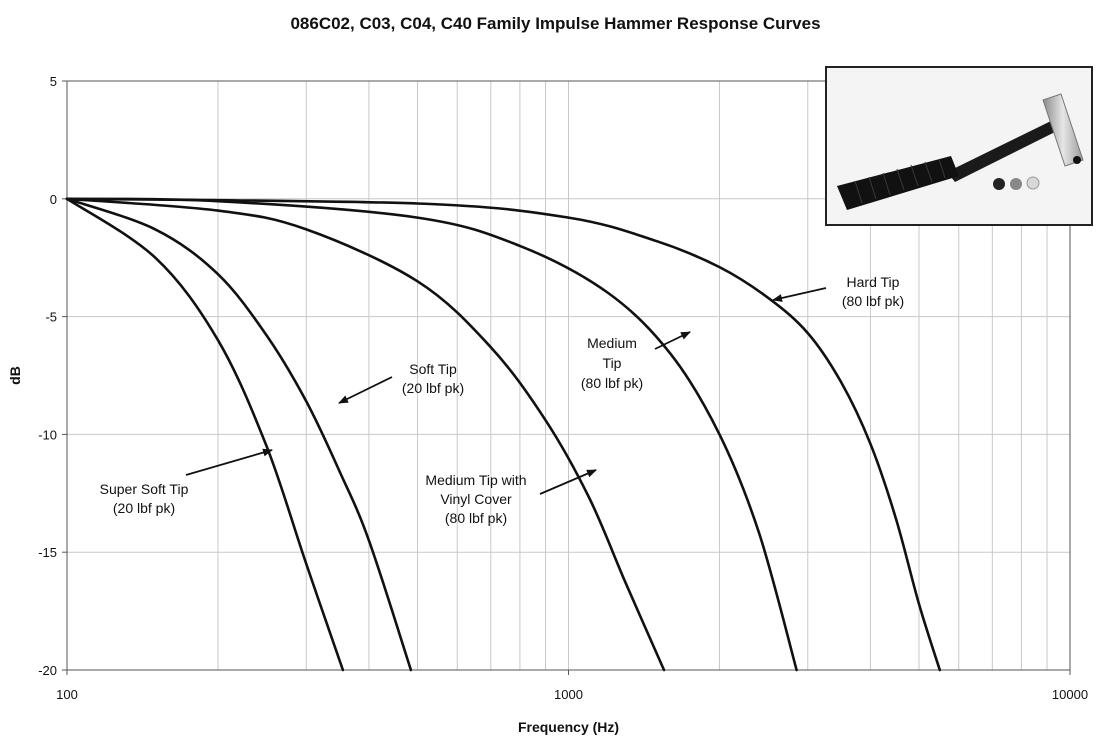 The height and width of the screenshot is (754, 1111). I want to click on y-tick-label: 0, so click(53, 199).